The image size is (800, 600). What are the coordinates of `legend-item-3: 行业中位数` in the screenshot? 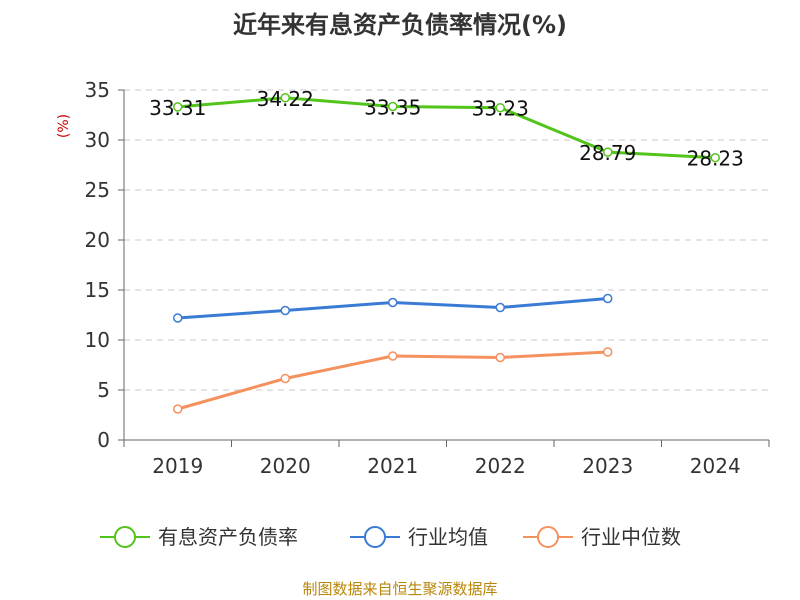 It's located at (602, 537).